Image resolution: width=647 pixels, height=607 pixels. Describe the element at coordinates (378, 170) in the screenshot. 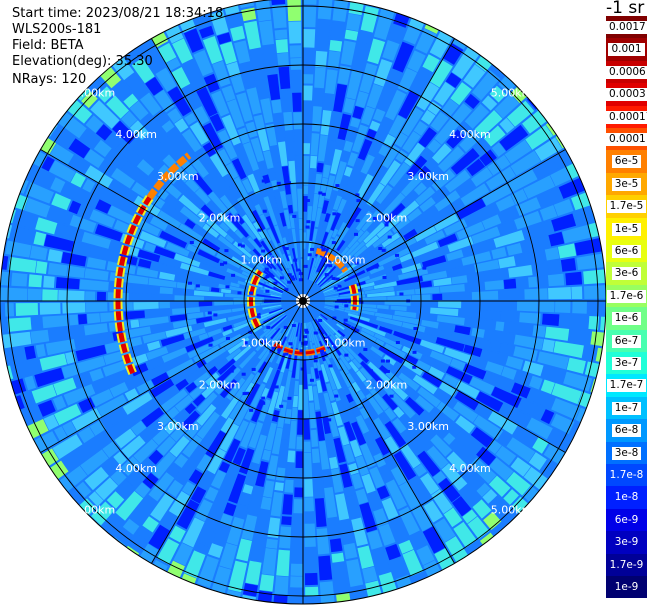

I see `azimuth-line` at that location.